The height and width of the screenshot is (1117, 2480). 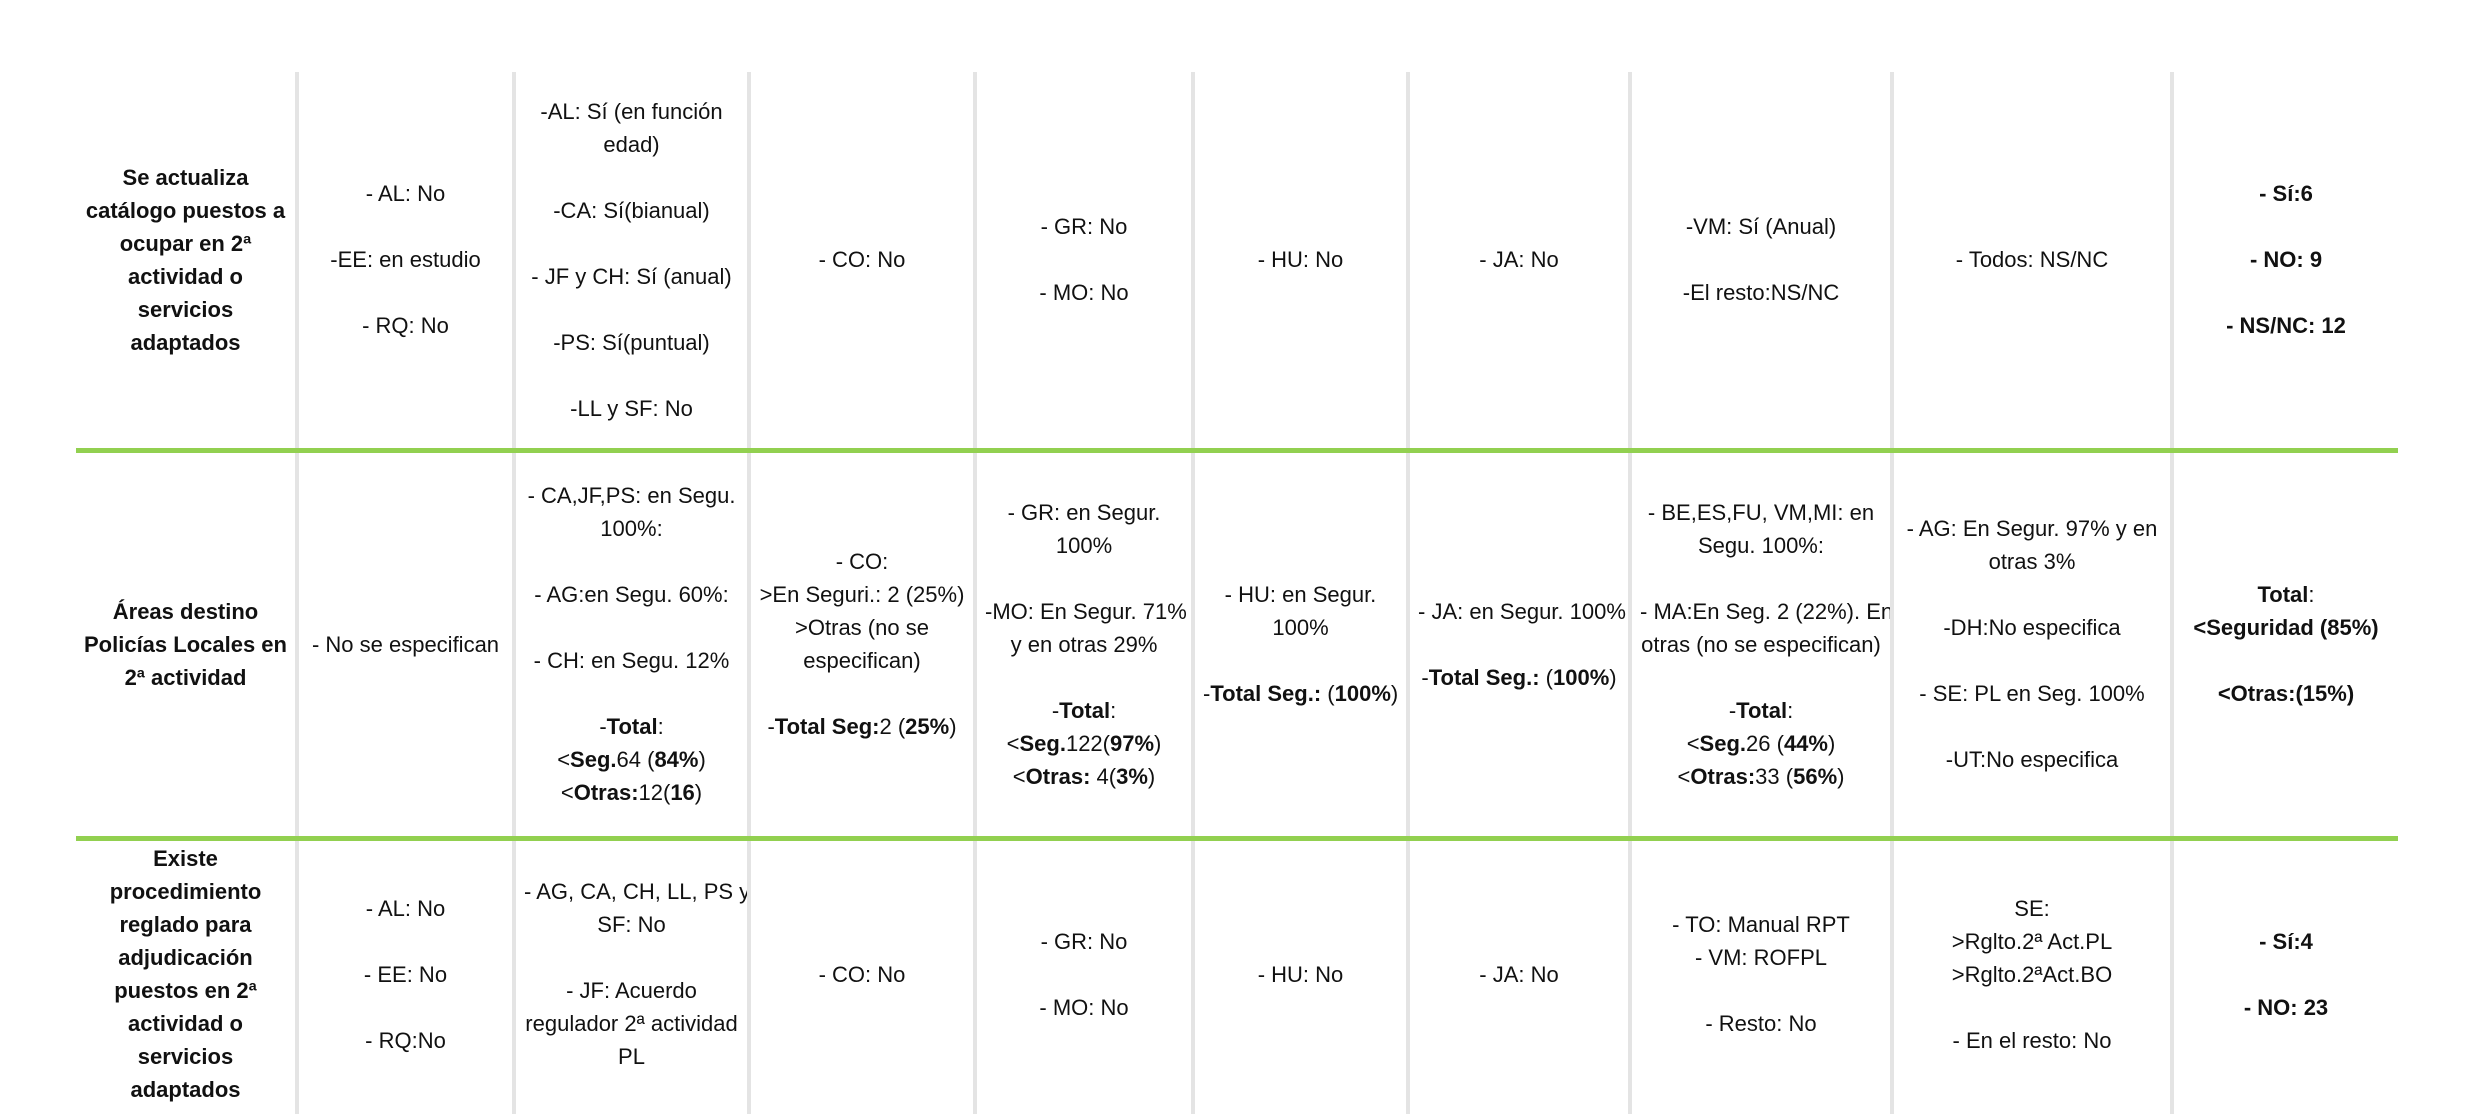 What do you see at coordinates (405, 326) in the screenshot?
I see `cell-line: - RQ: No` at bounding box center [405, 326].